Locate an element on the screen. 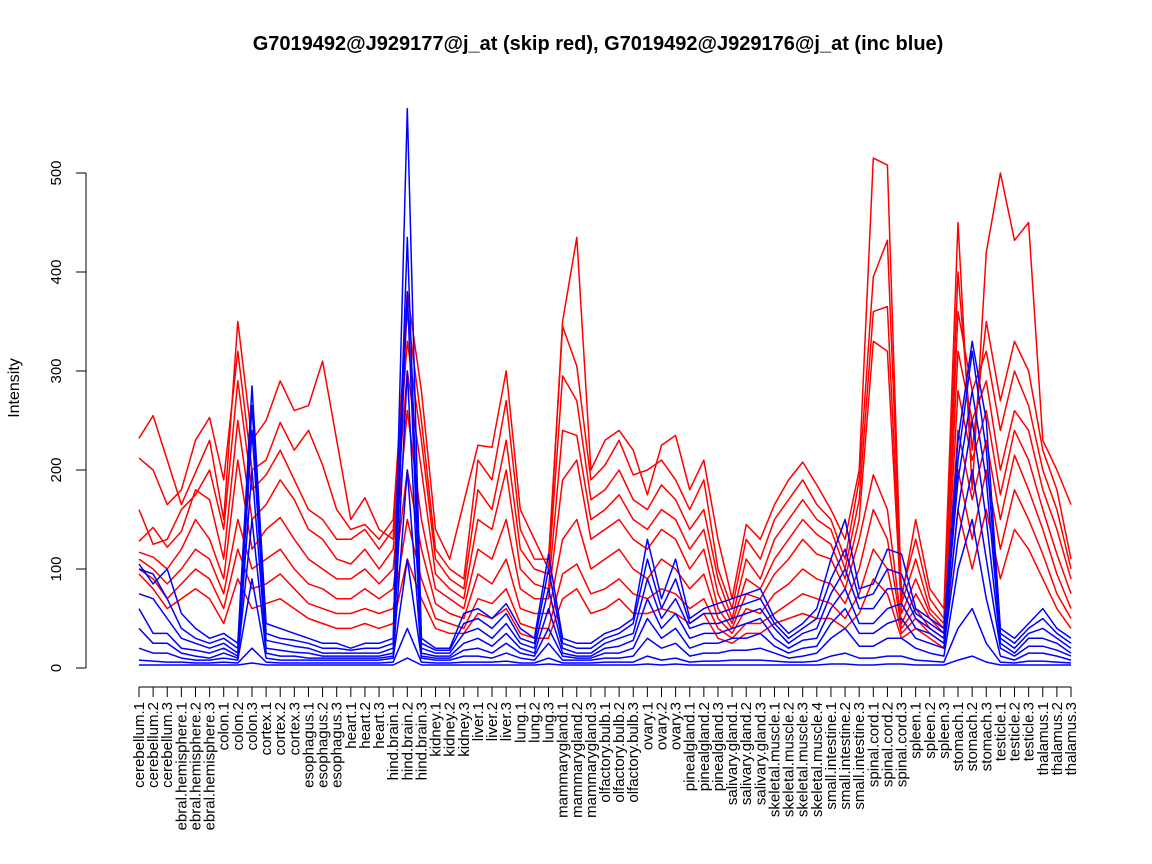  x-tick-label: ovary.3 is located at coordinates (676, 726).